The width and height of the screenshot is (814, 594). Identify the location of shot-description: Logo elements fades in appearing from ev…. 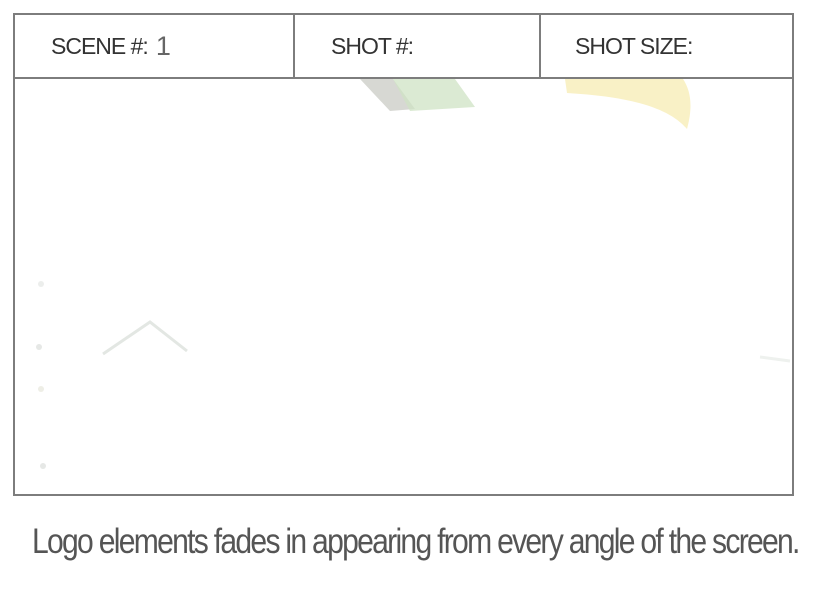
(416, 541).